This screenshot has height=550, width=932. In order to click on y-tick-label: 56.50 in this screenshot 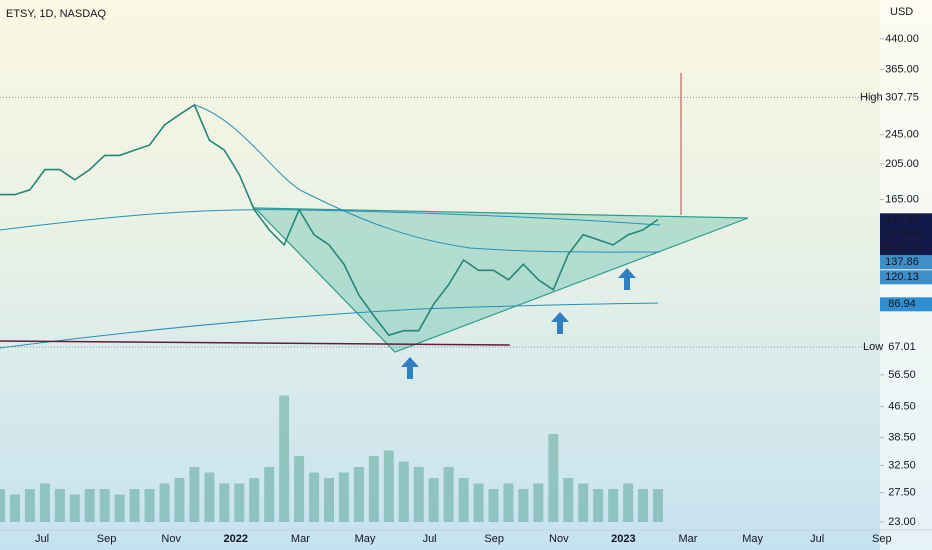, I will do `click(902, 375)`.